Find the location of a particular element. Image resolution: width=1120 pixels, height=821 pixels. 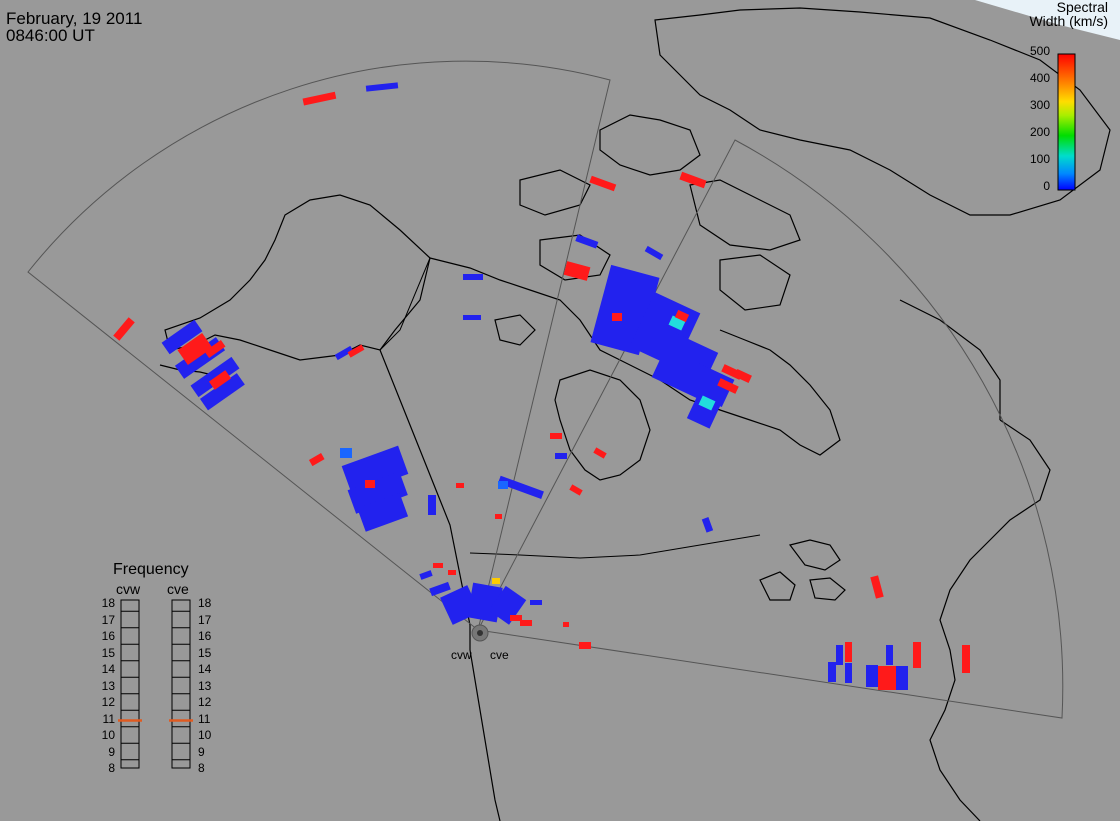

alaska-canada-border is located at coordinates (405, 304).